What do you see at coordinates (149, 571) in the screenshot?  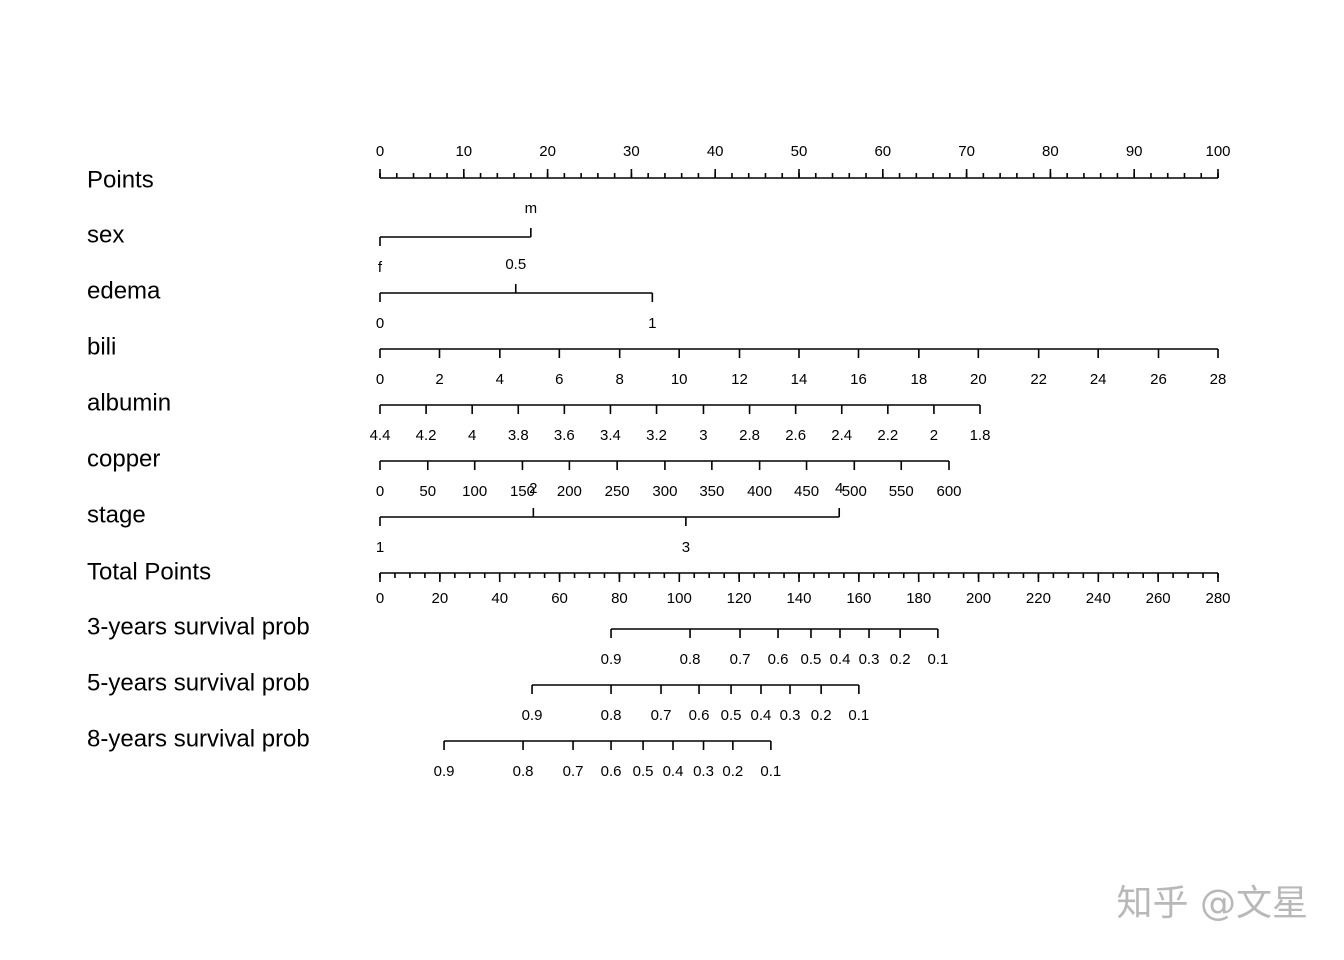 I see `row-label: Total Points` at bounding box center [149, 571].